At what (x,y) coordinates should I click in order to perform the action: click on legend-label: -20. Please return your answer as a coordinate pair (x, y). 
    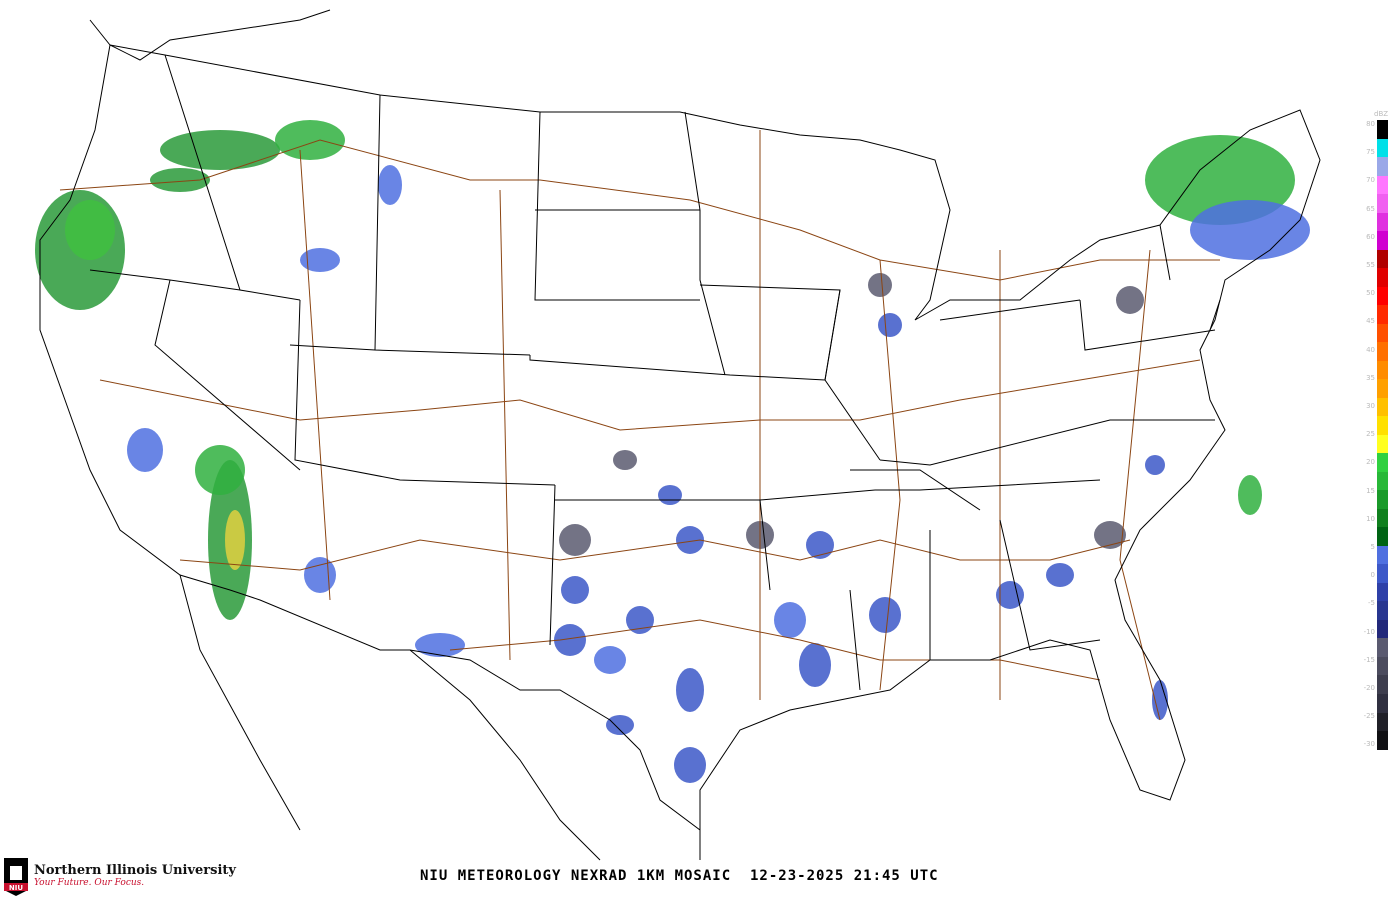
    Looking at the image, I should click on (1369, 688).